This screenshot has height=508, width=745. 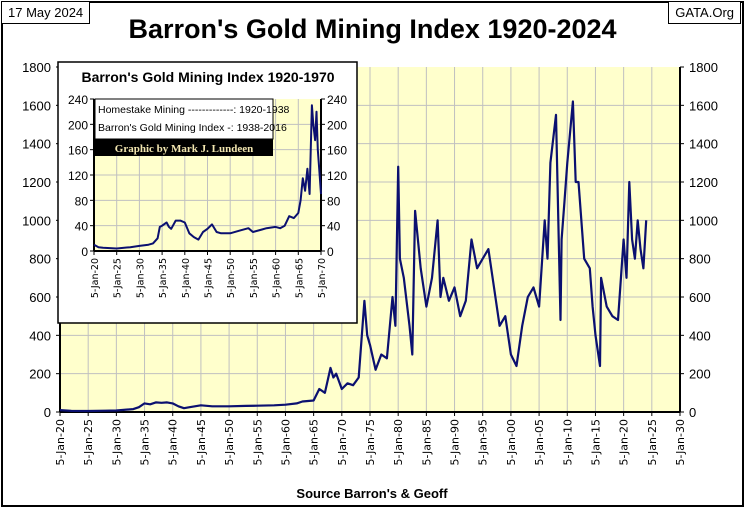 What do you see at coordinates (426, 442) in the screenshot?
I see `main-x-tick-label: 5-Jan-85` at bounding box center [426, 442].